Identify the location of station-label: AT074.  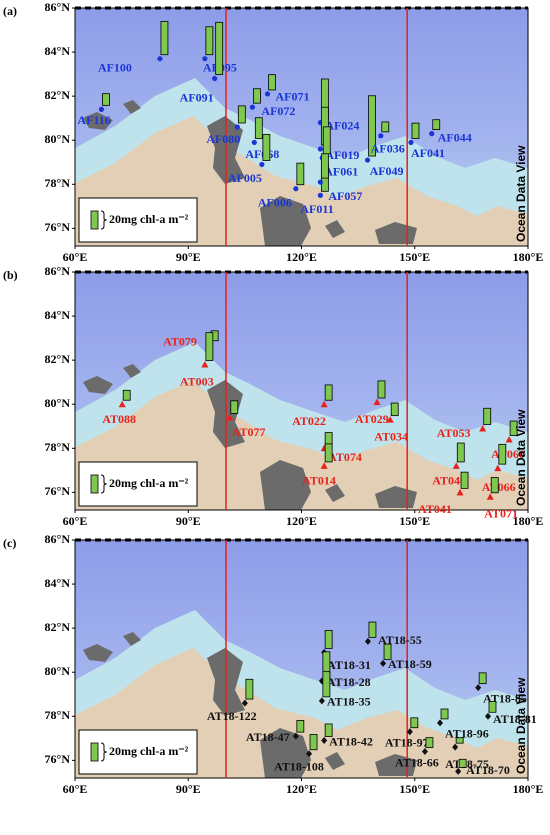
(345, 457).